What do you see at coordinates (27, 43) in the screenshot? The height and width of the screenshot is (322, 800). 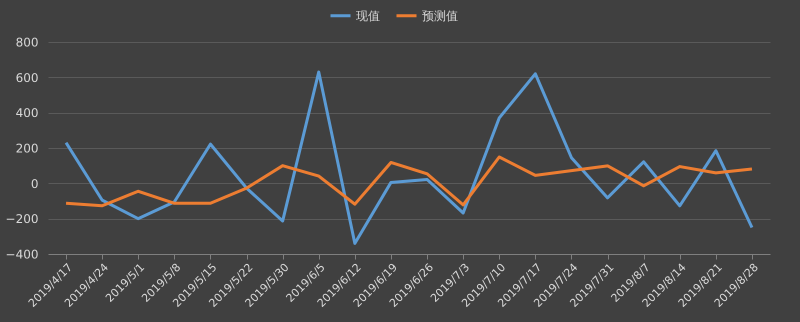 I see `y-tick-label: 800` at bounding box center [27, 43].